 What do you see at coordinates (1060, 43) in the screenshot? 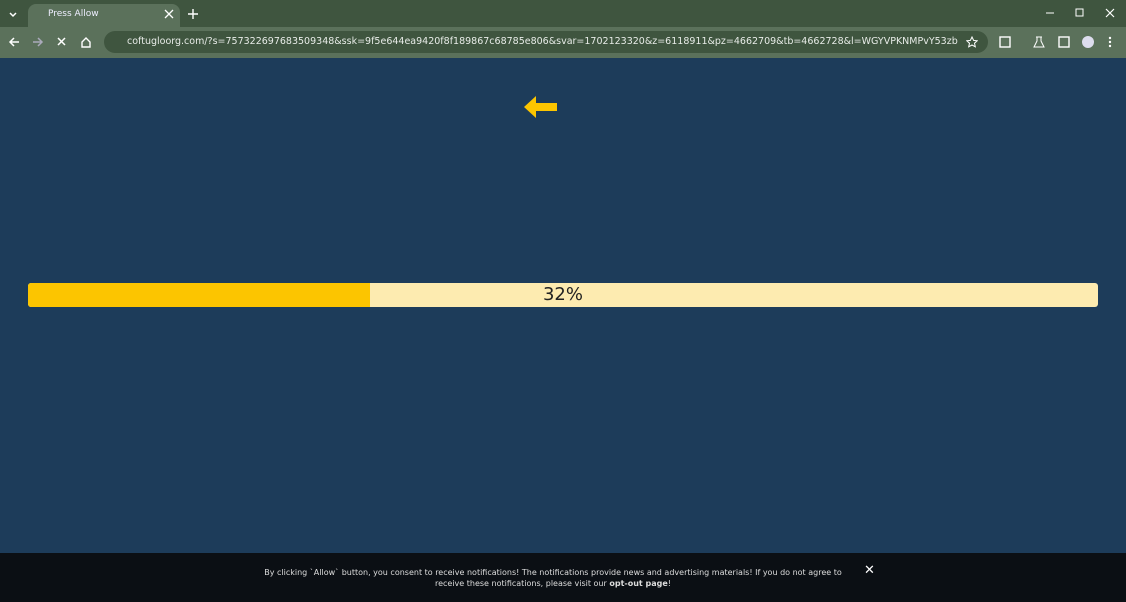
I see `toolbar-icons` at bounding box center [1060, 43].